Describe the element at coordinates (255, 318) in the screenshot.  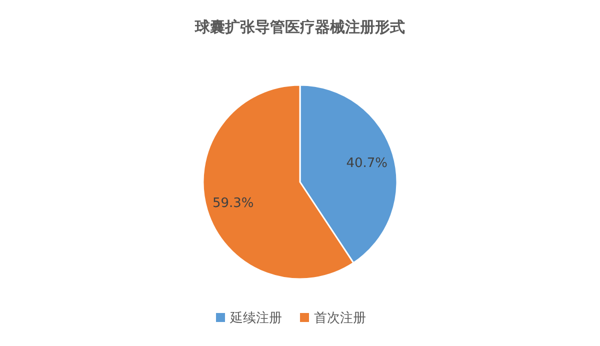
I see `legend-label: 延续注册` at that location.